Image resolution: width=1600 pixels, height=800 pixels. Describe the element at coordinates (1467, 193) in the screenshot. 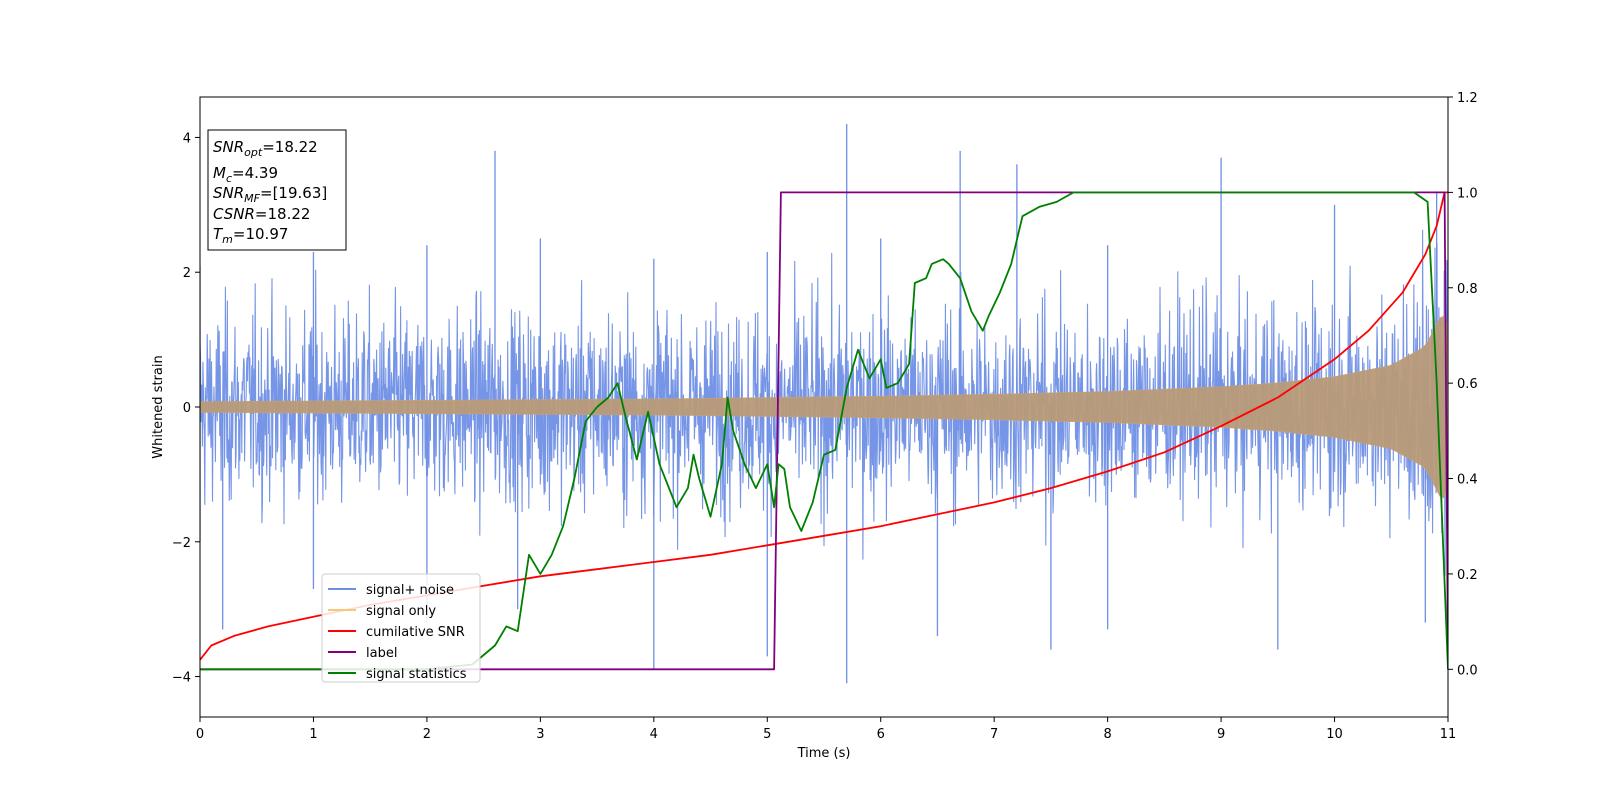

I see `y-right-tick-label: 1.0` at that location.